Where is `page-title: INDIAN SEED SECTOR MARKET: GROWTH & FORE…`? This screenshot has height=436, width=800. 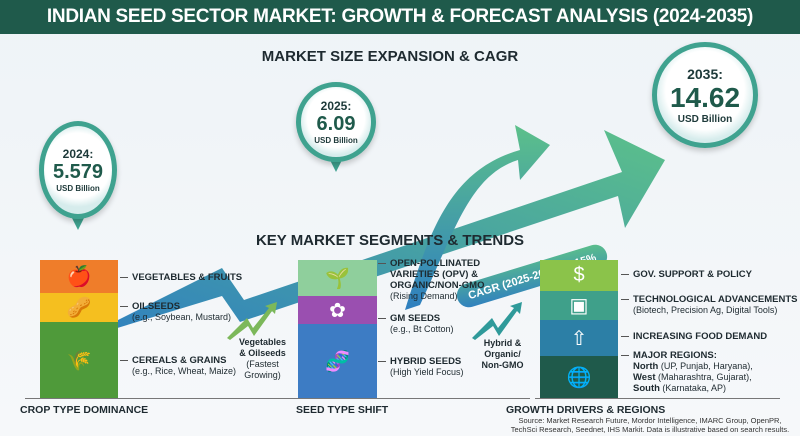 page-title: INDIAN SEED SECTOR MARKET: GROWTH & FORE… is located at coordinates (400, 17).